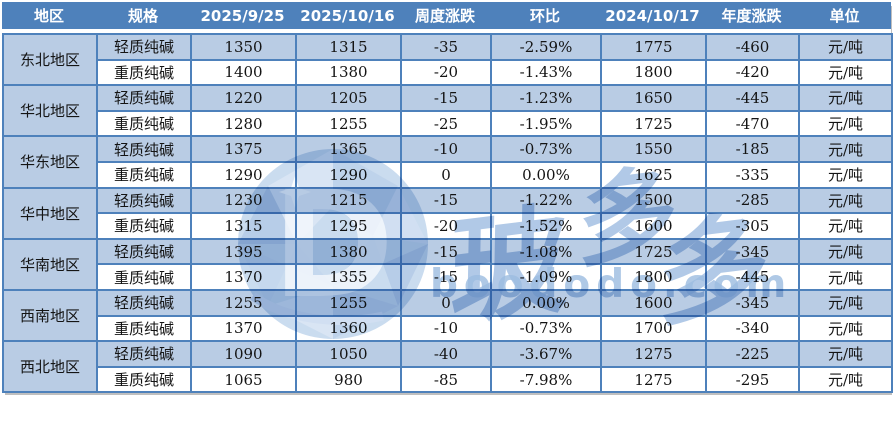 The height and width of the screenshot is (428, 895). What do you see at coordinates (48, 16) in the screenshot?
I see `column-header-region: 地区` at bounding box center [48, 16].